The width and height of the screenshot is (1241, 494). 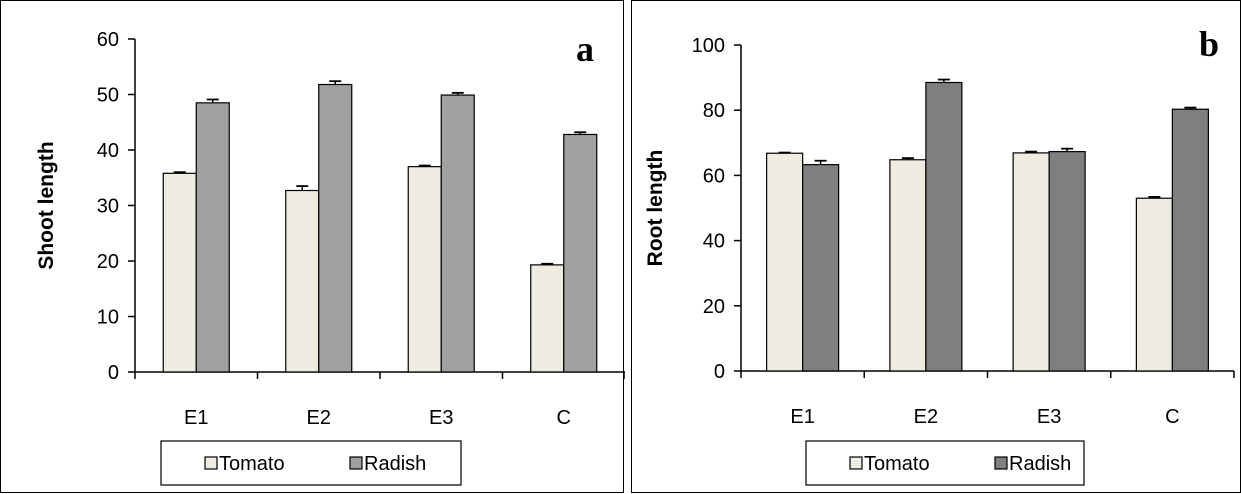 What do you see at coordinates (108, 207) in the screenshot?
I see `y-tick-label: 30` at bounding box center [108, 207].